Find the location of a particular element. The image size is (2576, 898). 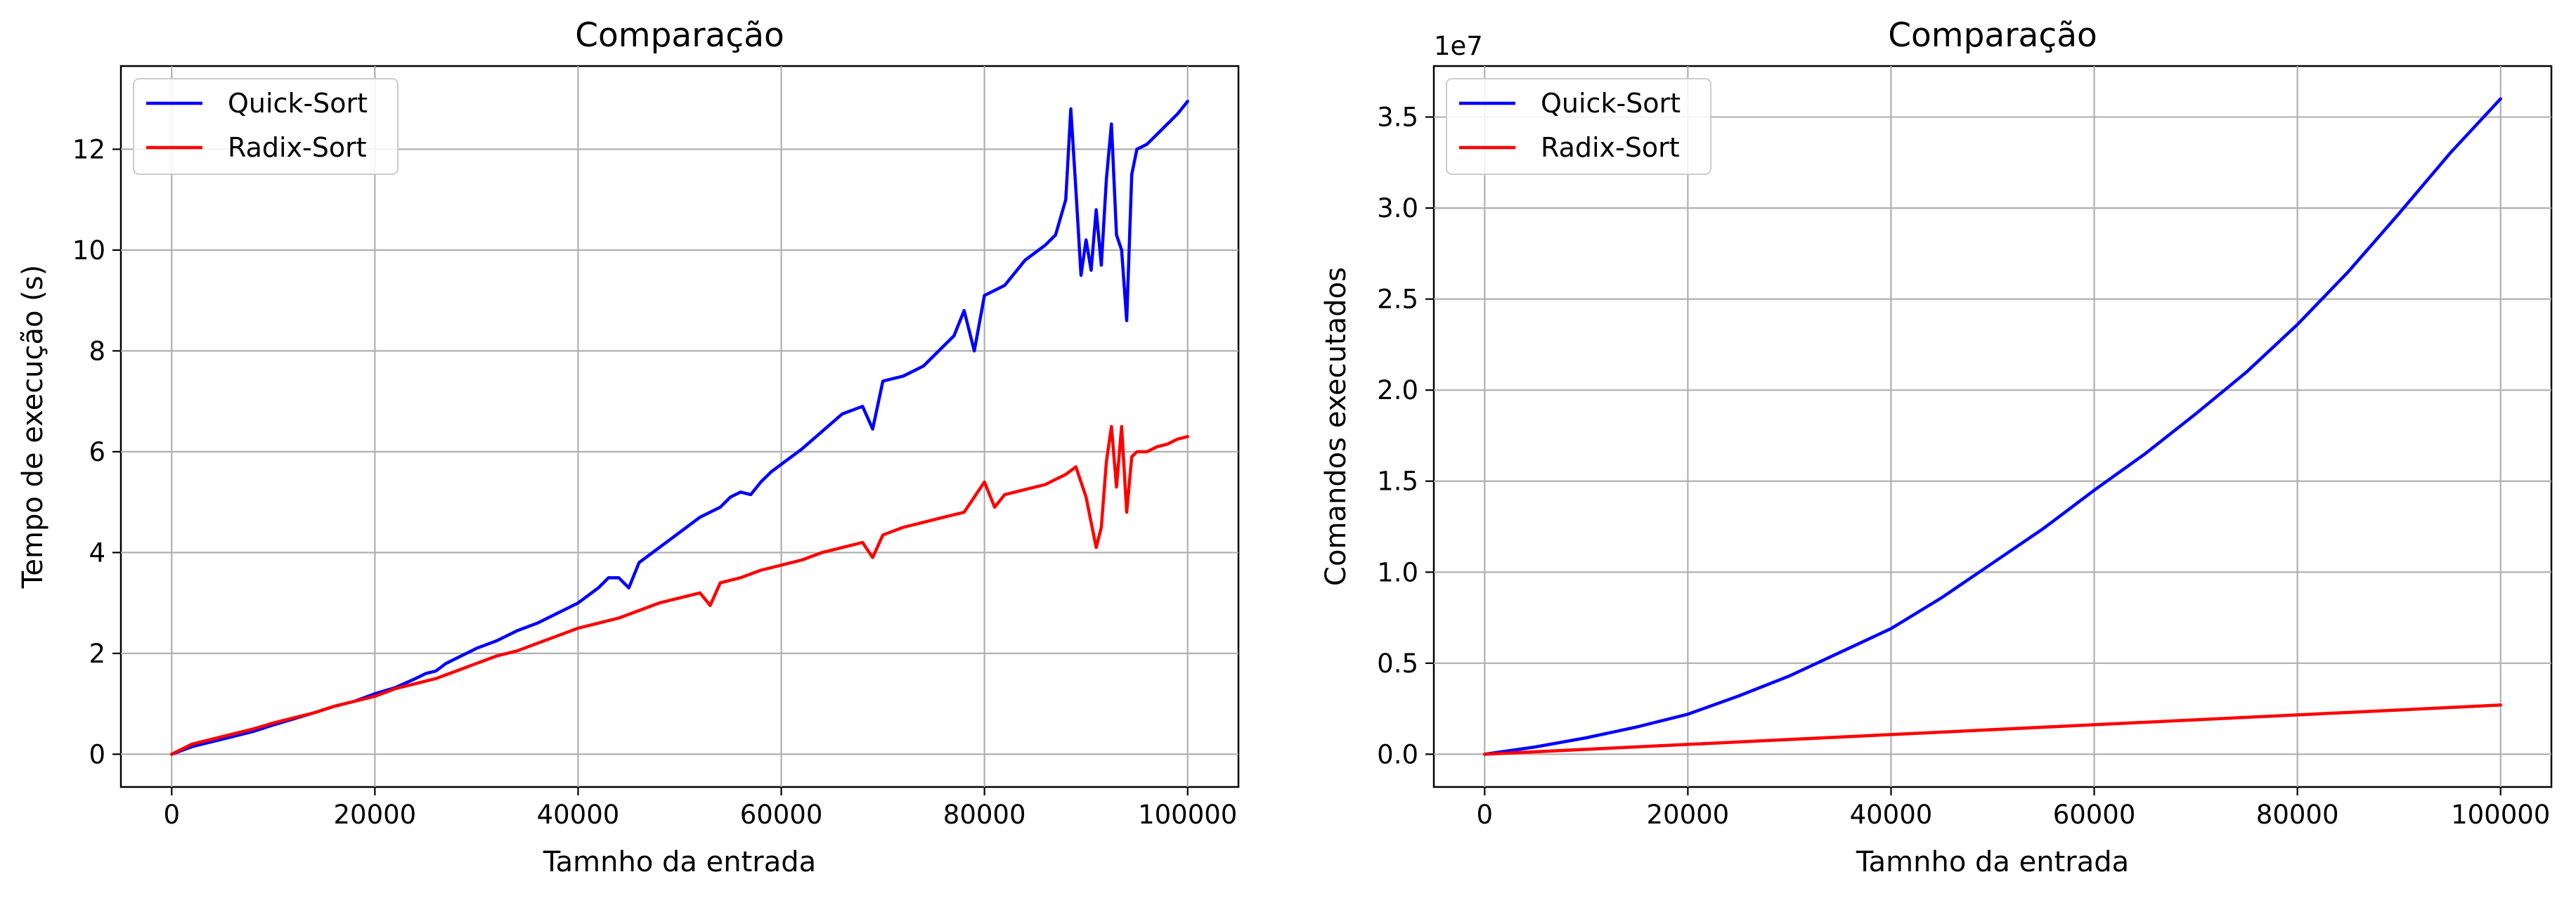

y-tick-label: 0.5 is located at coordinates (1398, 664).